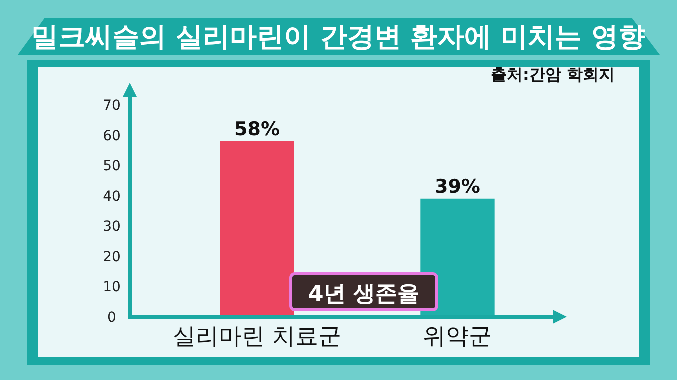 The height and width of the screenshot is (380, 677). I want to click on y-tick-label: 70, so click(112, 106).